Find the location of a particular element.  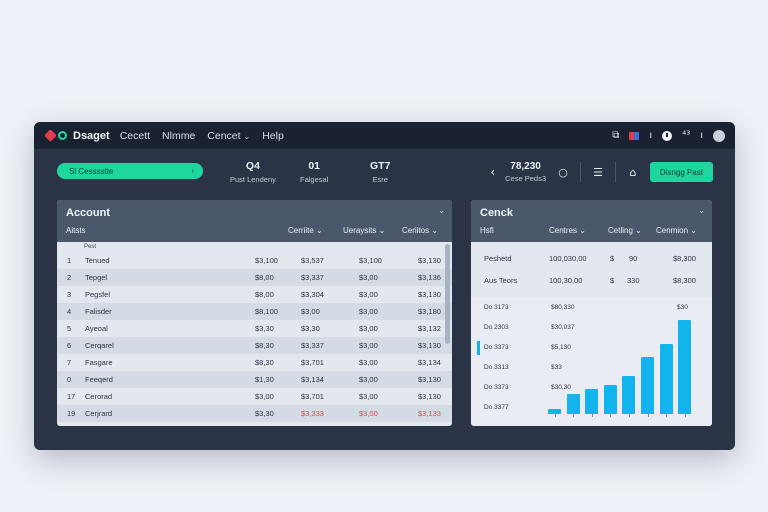

column-header-2: Ueraysits ⌄ is located at coordinates (364, 230).